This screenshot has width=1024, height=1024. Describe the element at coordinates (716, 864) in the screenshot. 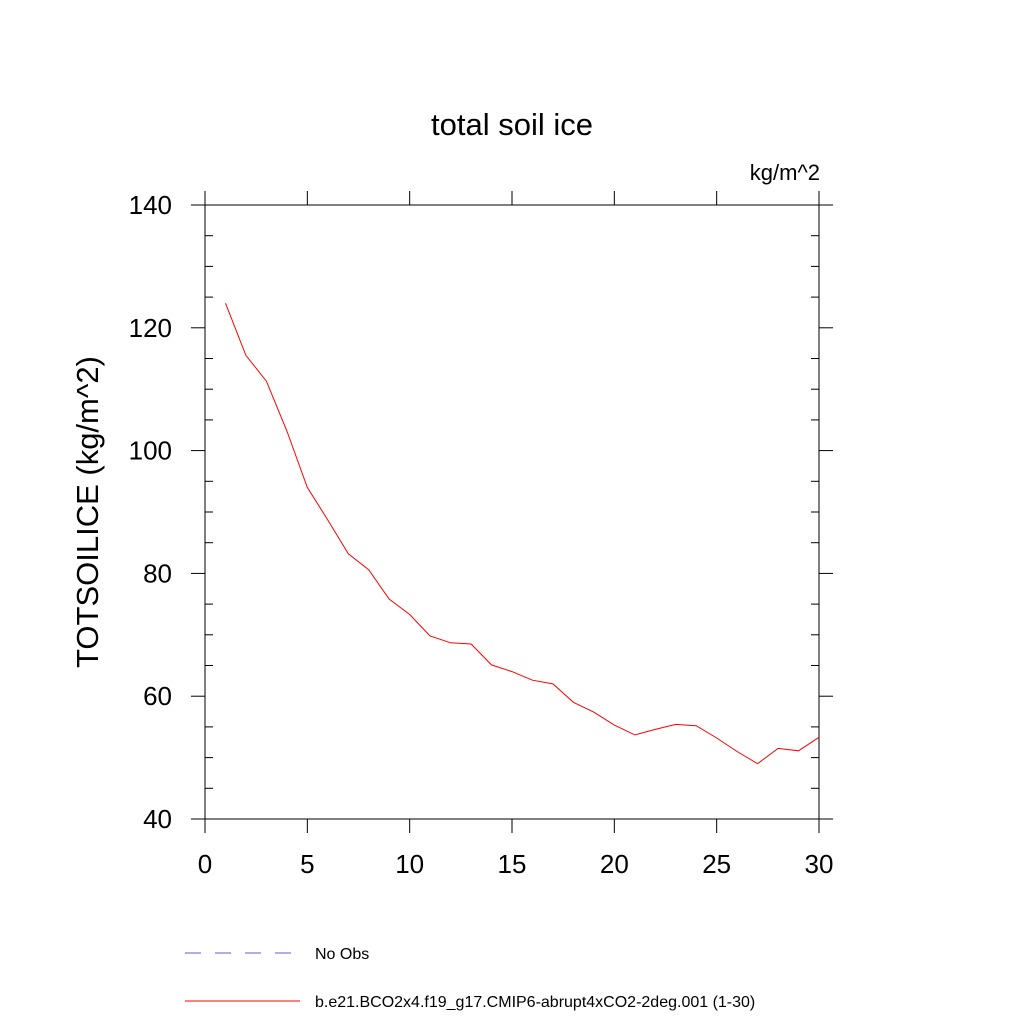

I see `x-tick-label: 25` at that location.